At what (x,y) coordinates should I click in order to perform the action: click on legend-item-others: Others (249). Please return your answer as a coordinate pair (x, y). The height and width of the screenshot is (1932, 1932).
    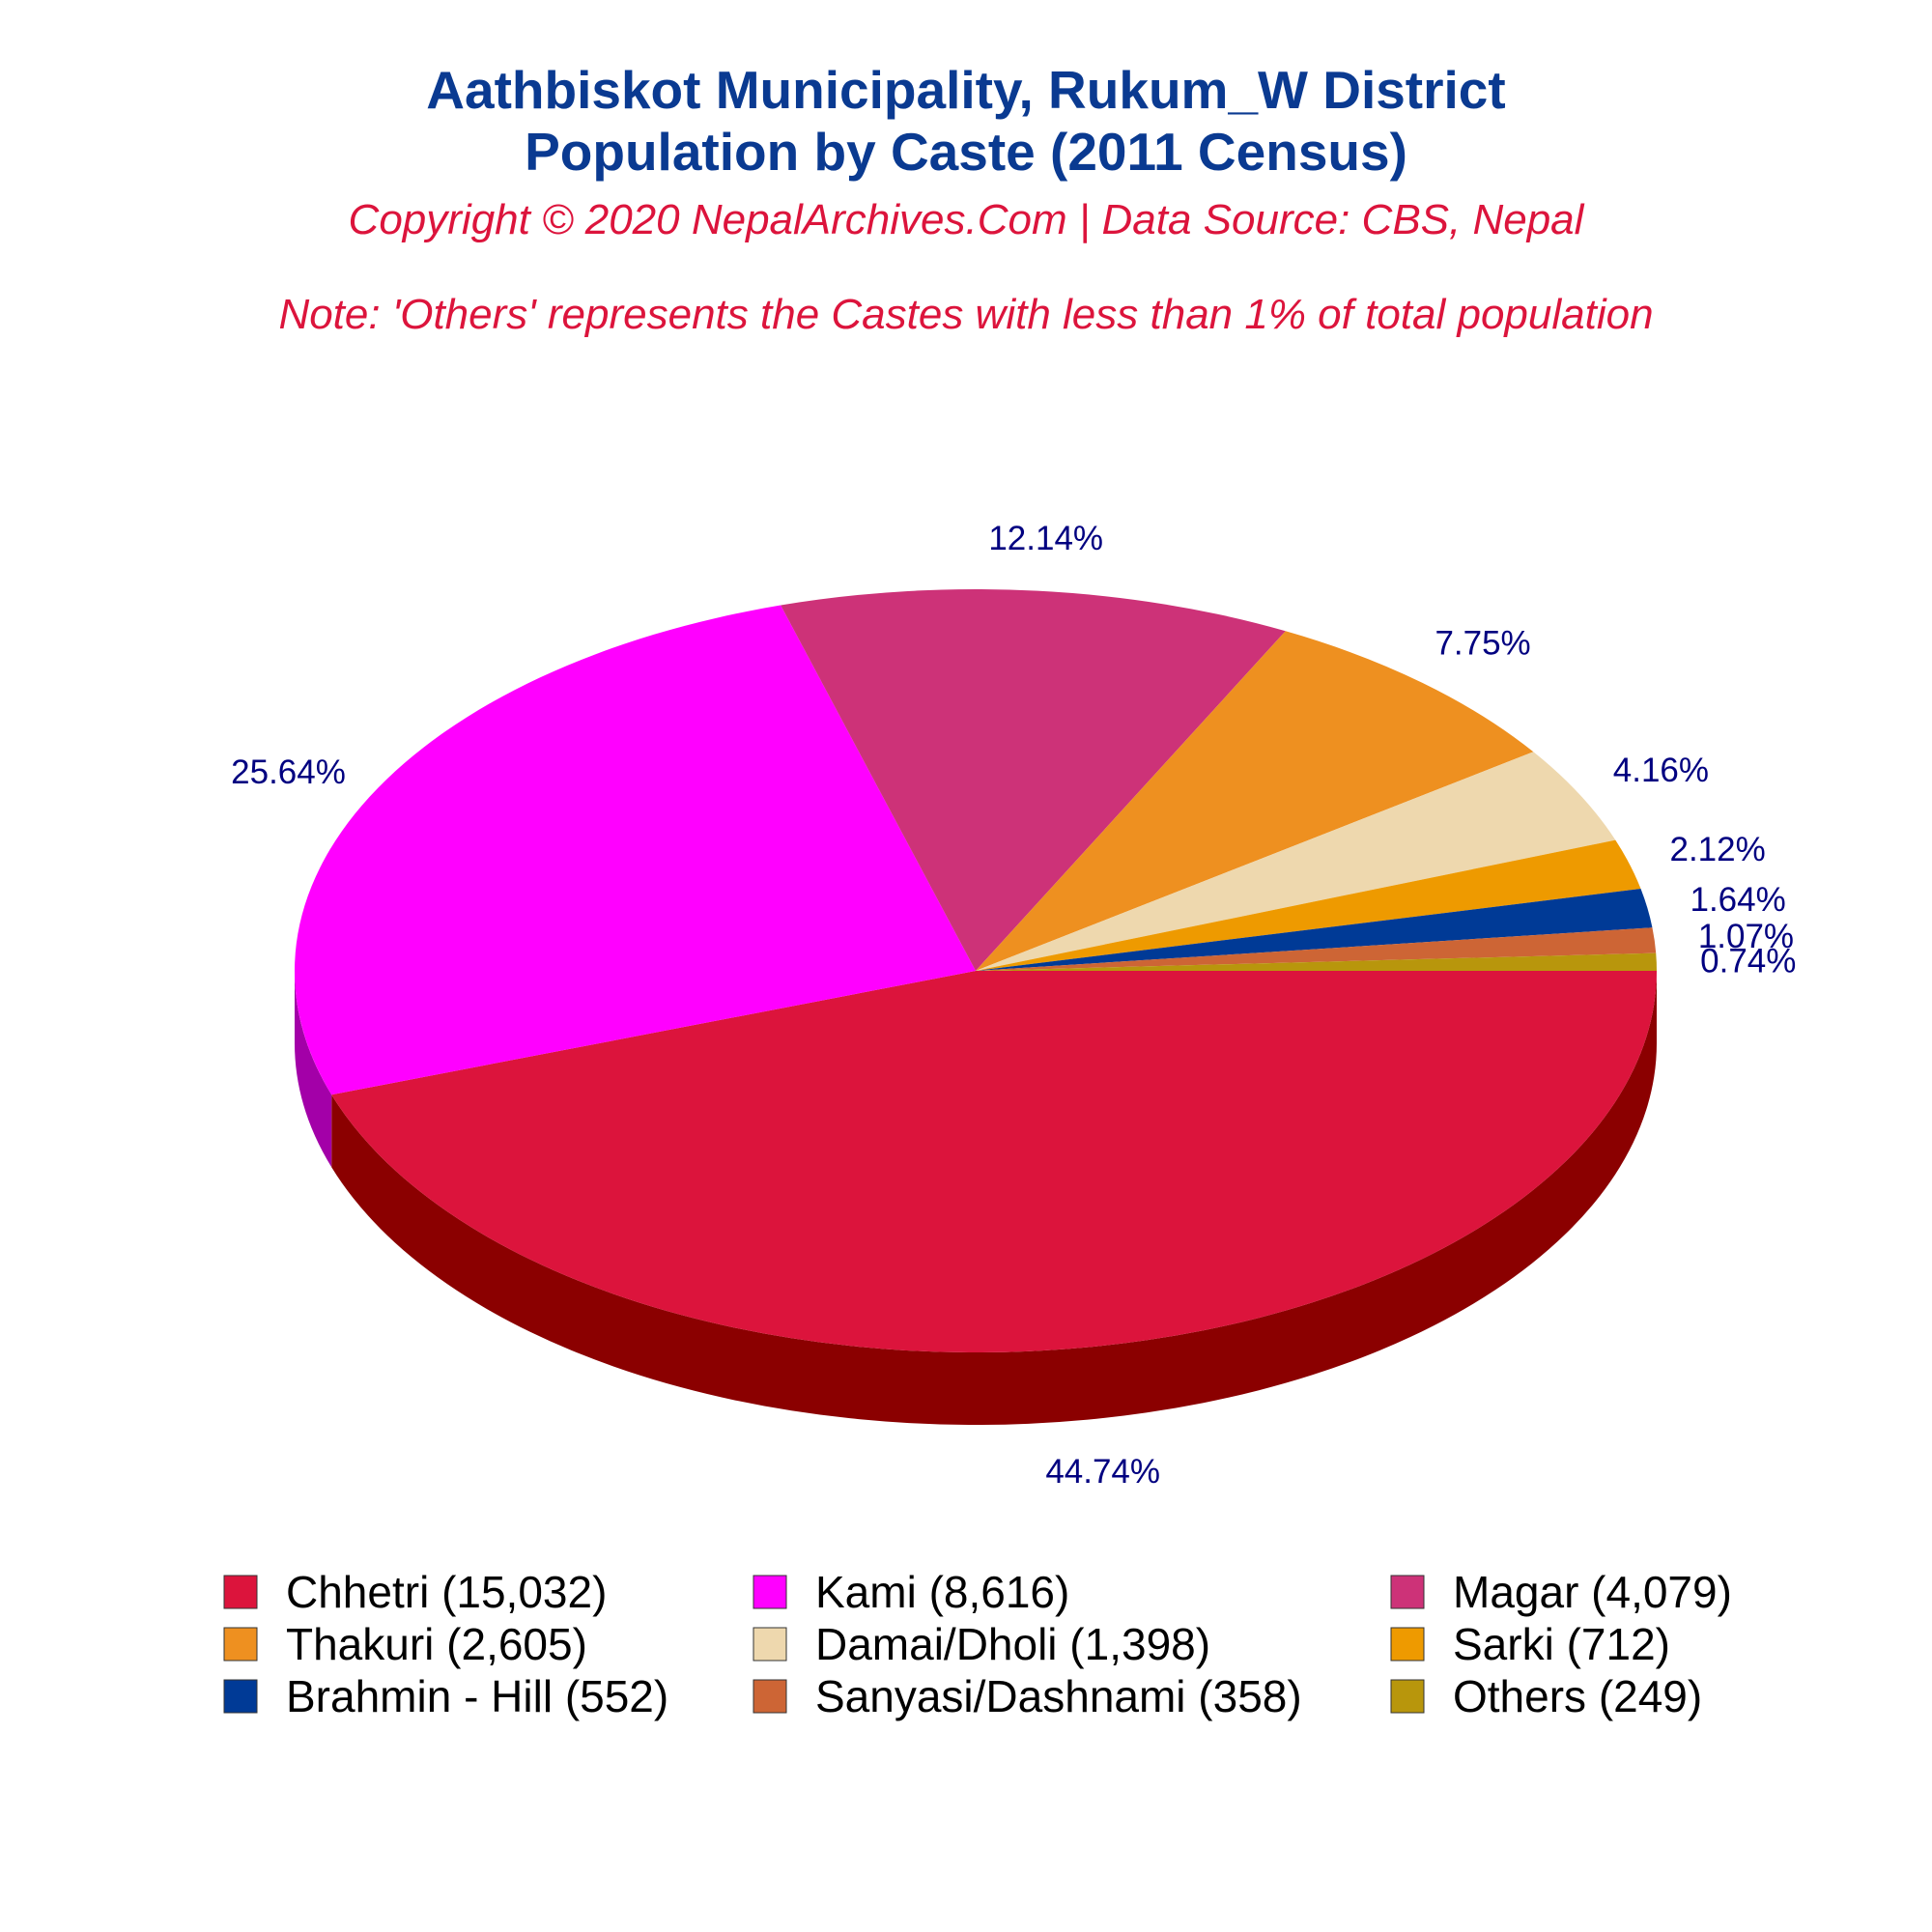
    Looking at the image, I should click on (1546, 1696).